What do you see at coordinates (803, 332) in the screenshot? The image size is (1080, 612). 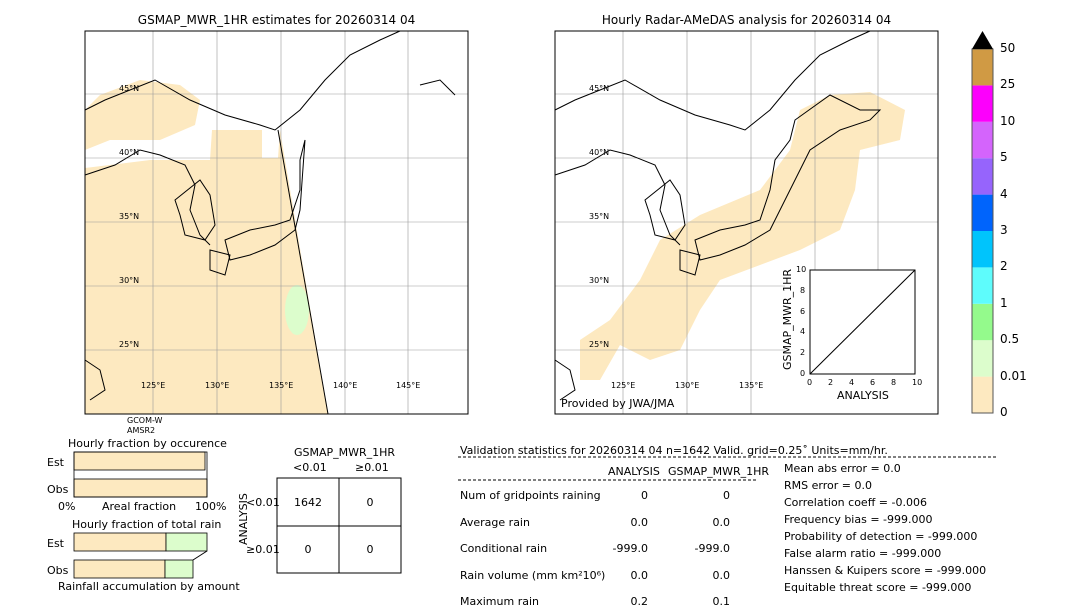 I see `inset-y-tick: 4` at bounding box center [803, 332].